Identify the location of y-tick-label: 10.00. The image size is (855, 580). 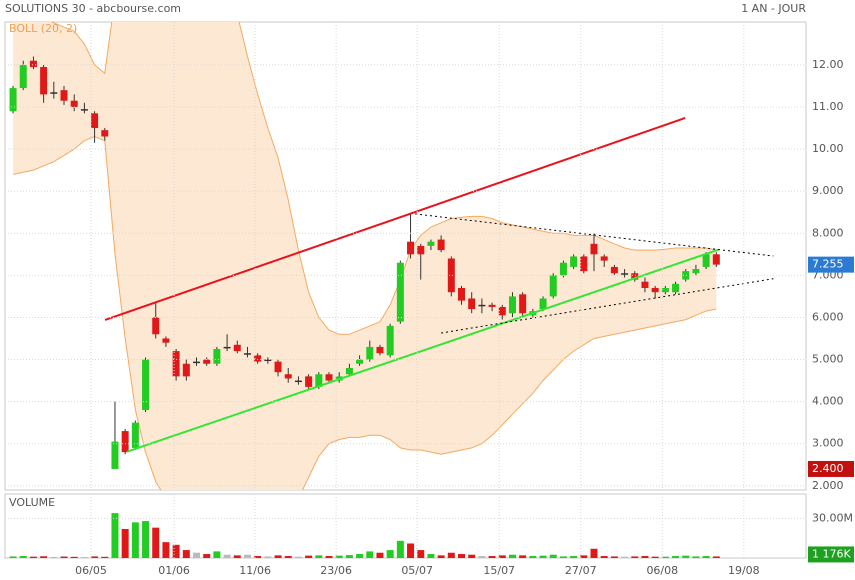
(828, 148).